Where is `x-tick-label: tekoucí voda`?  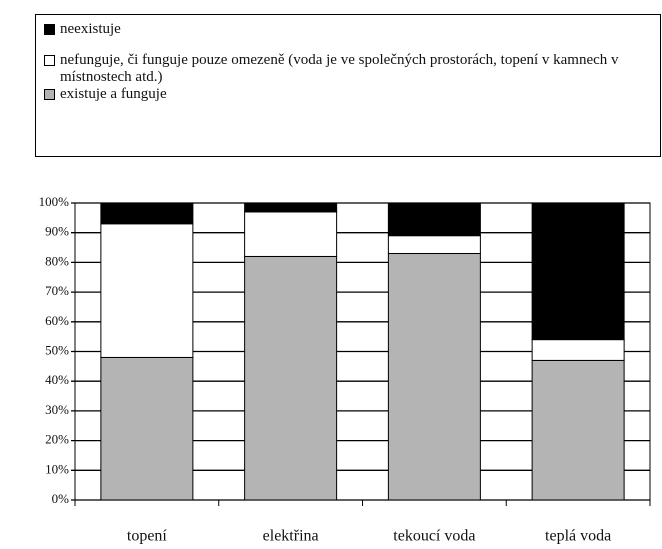 x-tick-label: tekoucí voda is located at coordinates (434, 536).